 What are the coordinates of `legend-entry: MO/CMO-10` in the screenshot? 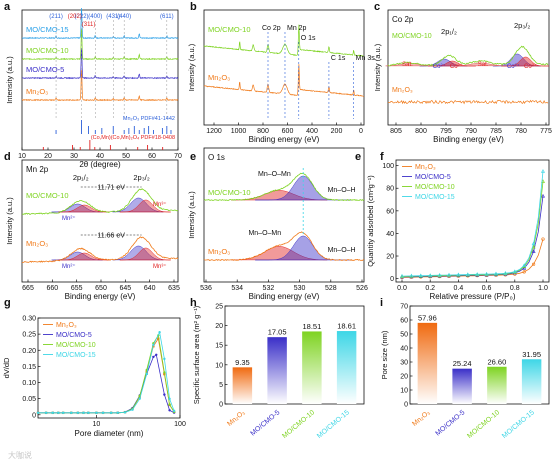 It's located at (76, 345).